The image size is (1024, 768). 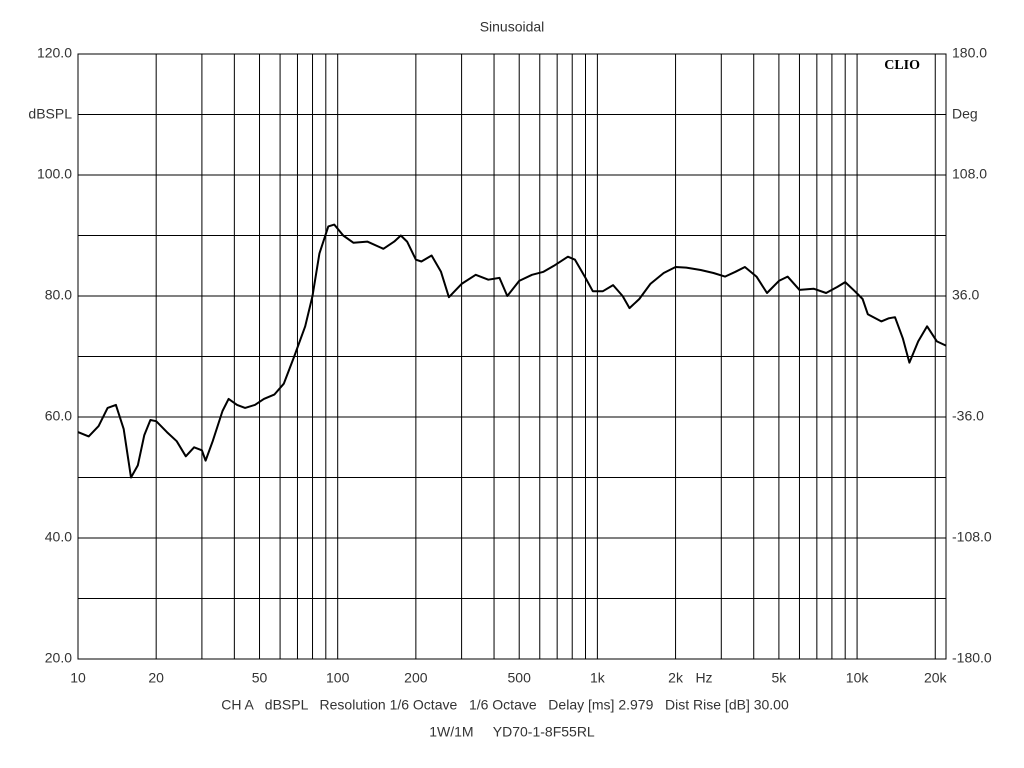 What do you see at coordinates (858, 678) in the screenshot?
I see `x-tick-label: 10k` at bounding box center [858, 678].